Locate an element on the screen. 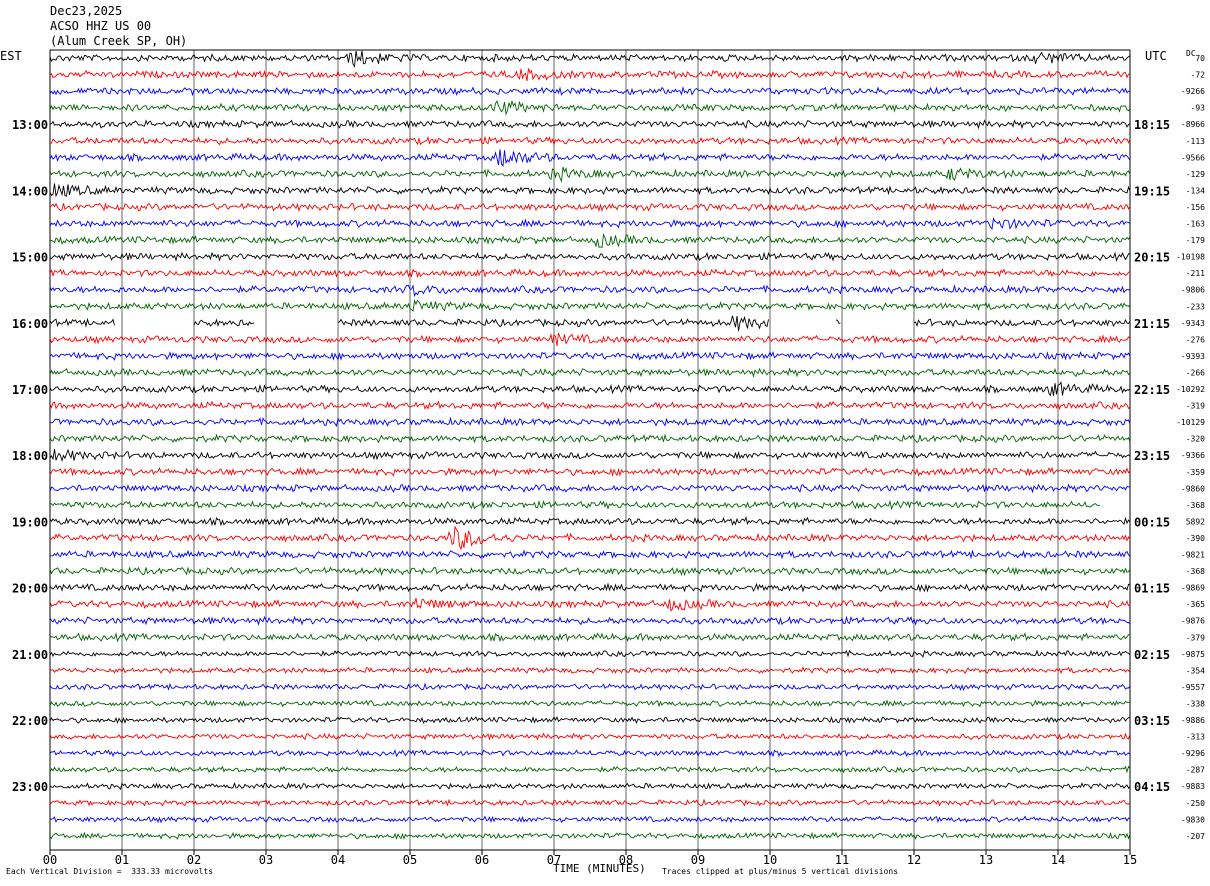 This screenshot has height=886, width=1210. dc-offset-41: -313 is located at coordinates (1195, 737).